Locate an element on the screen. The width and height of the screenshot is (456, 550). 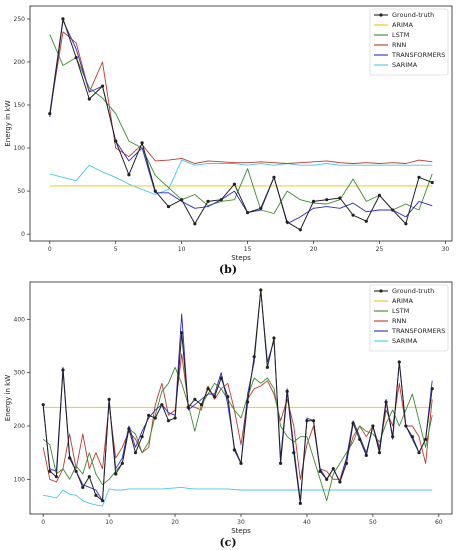
y-tick-label: 200 is located at coordinates (20, 426).